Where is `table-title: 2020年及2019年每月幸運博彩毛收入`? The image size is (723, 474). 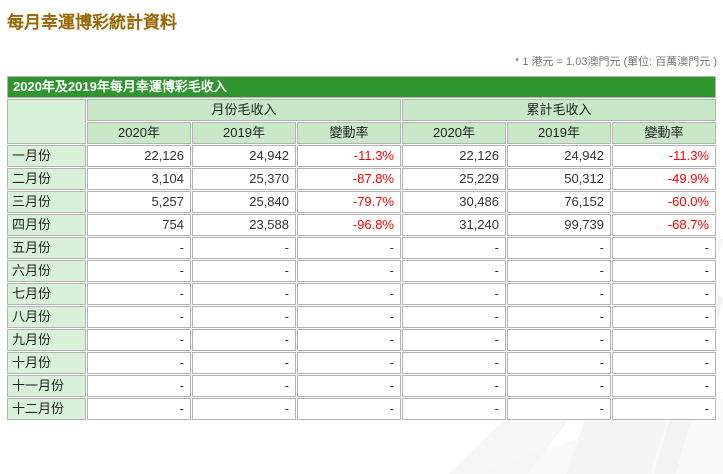 table-title: 2020年及2019年每月幸運博彩毛收入 is located at coordinates (361, 87).